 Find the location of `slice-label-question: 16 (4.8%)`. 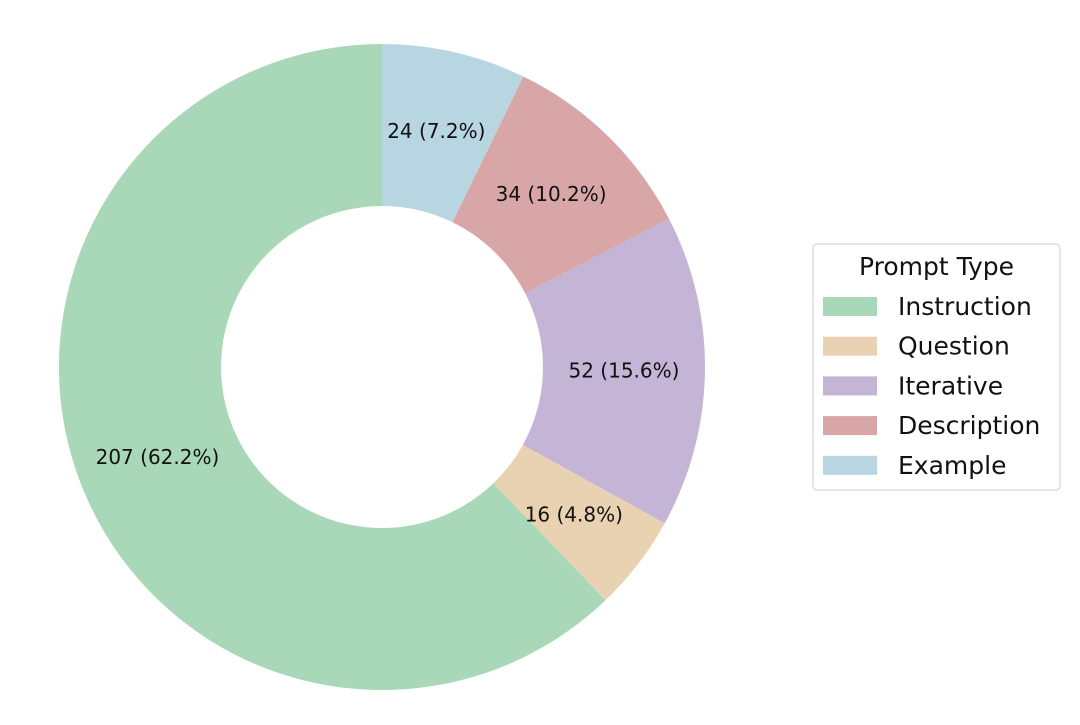

slice-label-question: 16 (4.8%) is located at coordinates (574, 515).